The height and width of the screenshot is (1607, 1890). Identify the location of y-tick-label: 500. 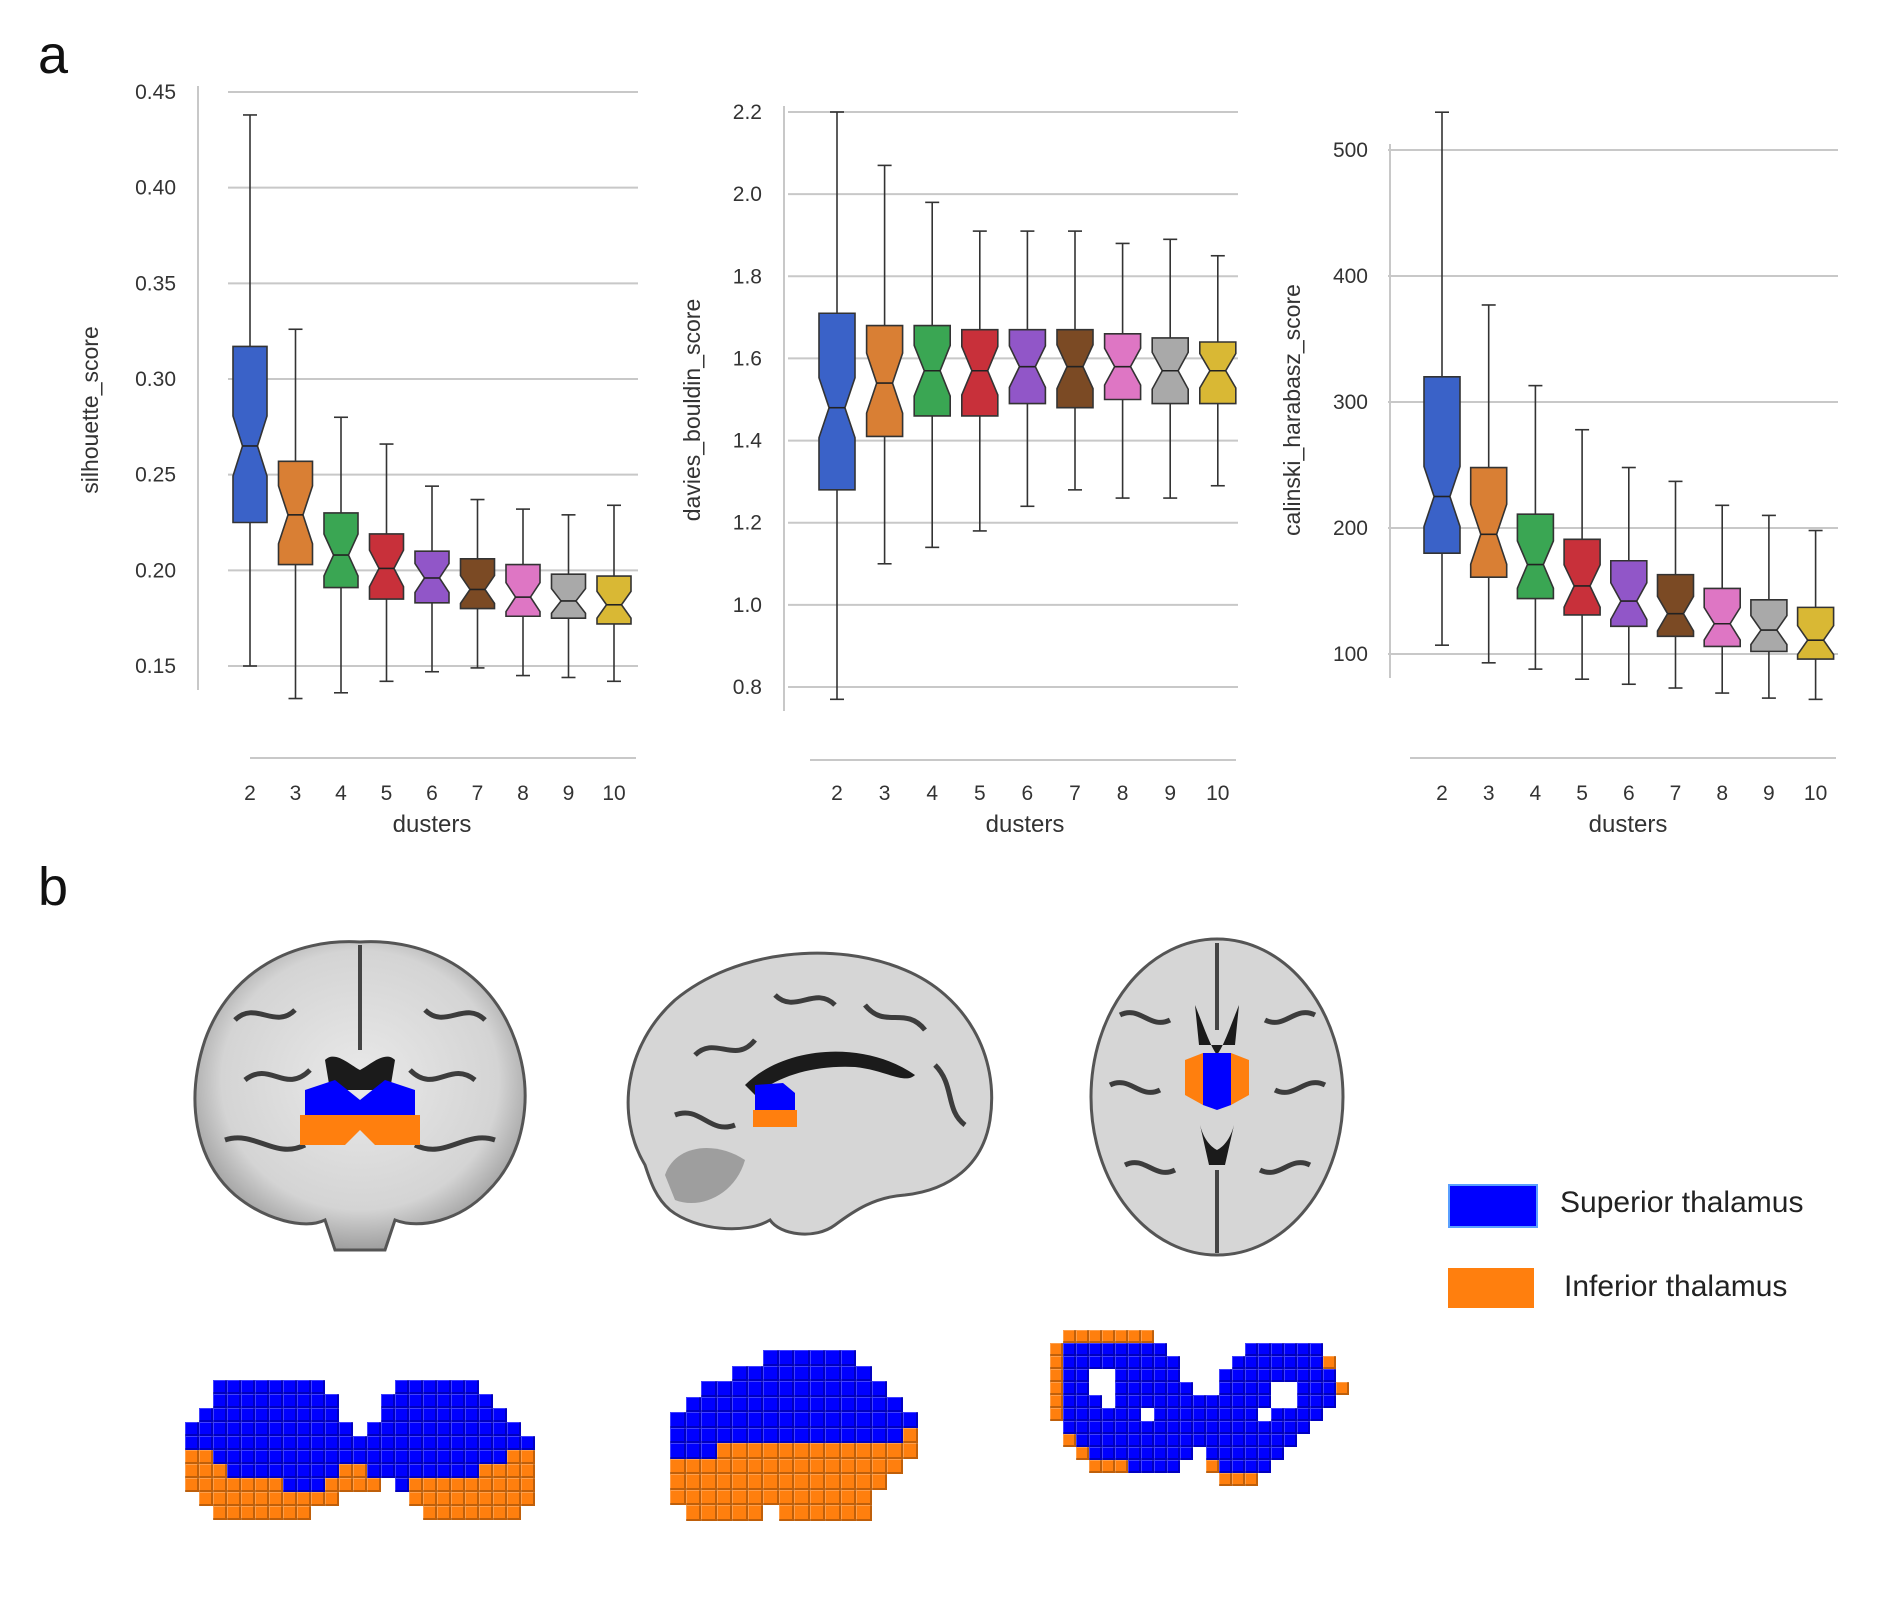
(1350, 150).